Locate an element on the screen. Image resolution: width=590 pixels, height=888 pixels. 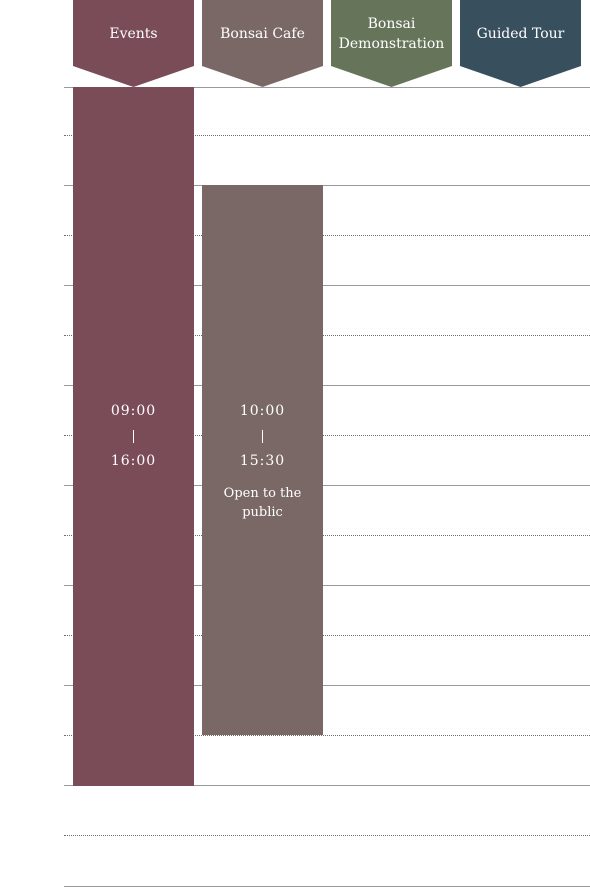
event-end-time: 15:30 is located at coordinates (262, 460).